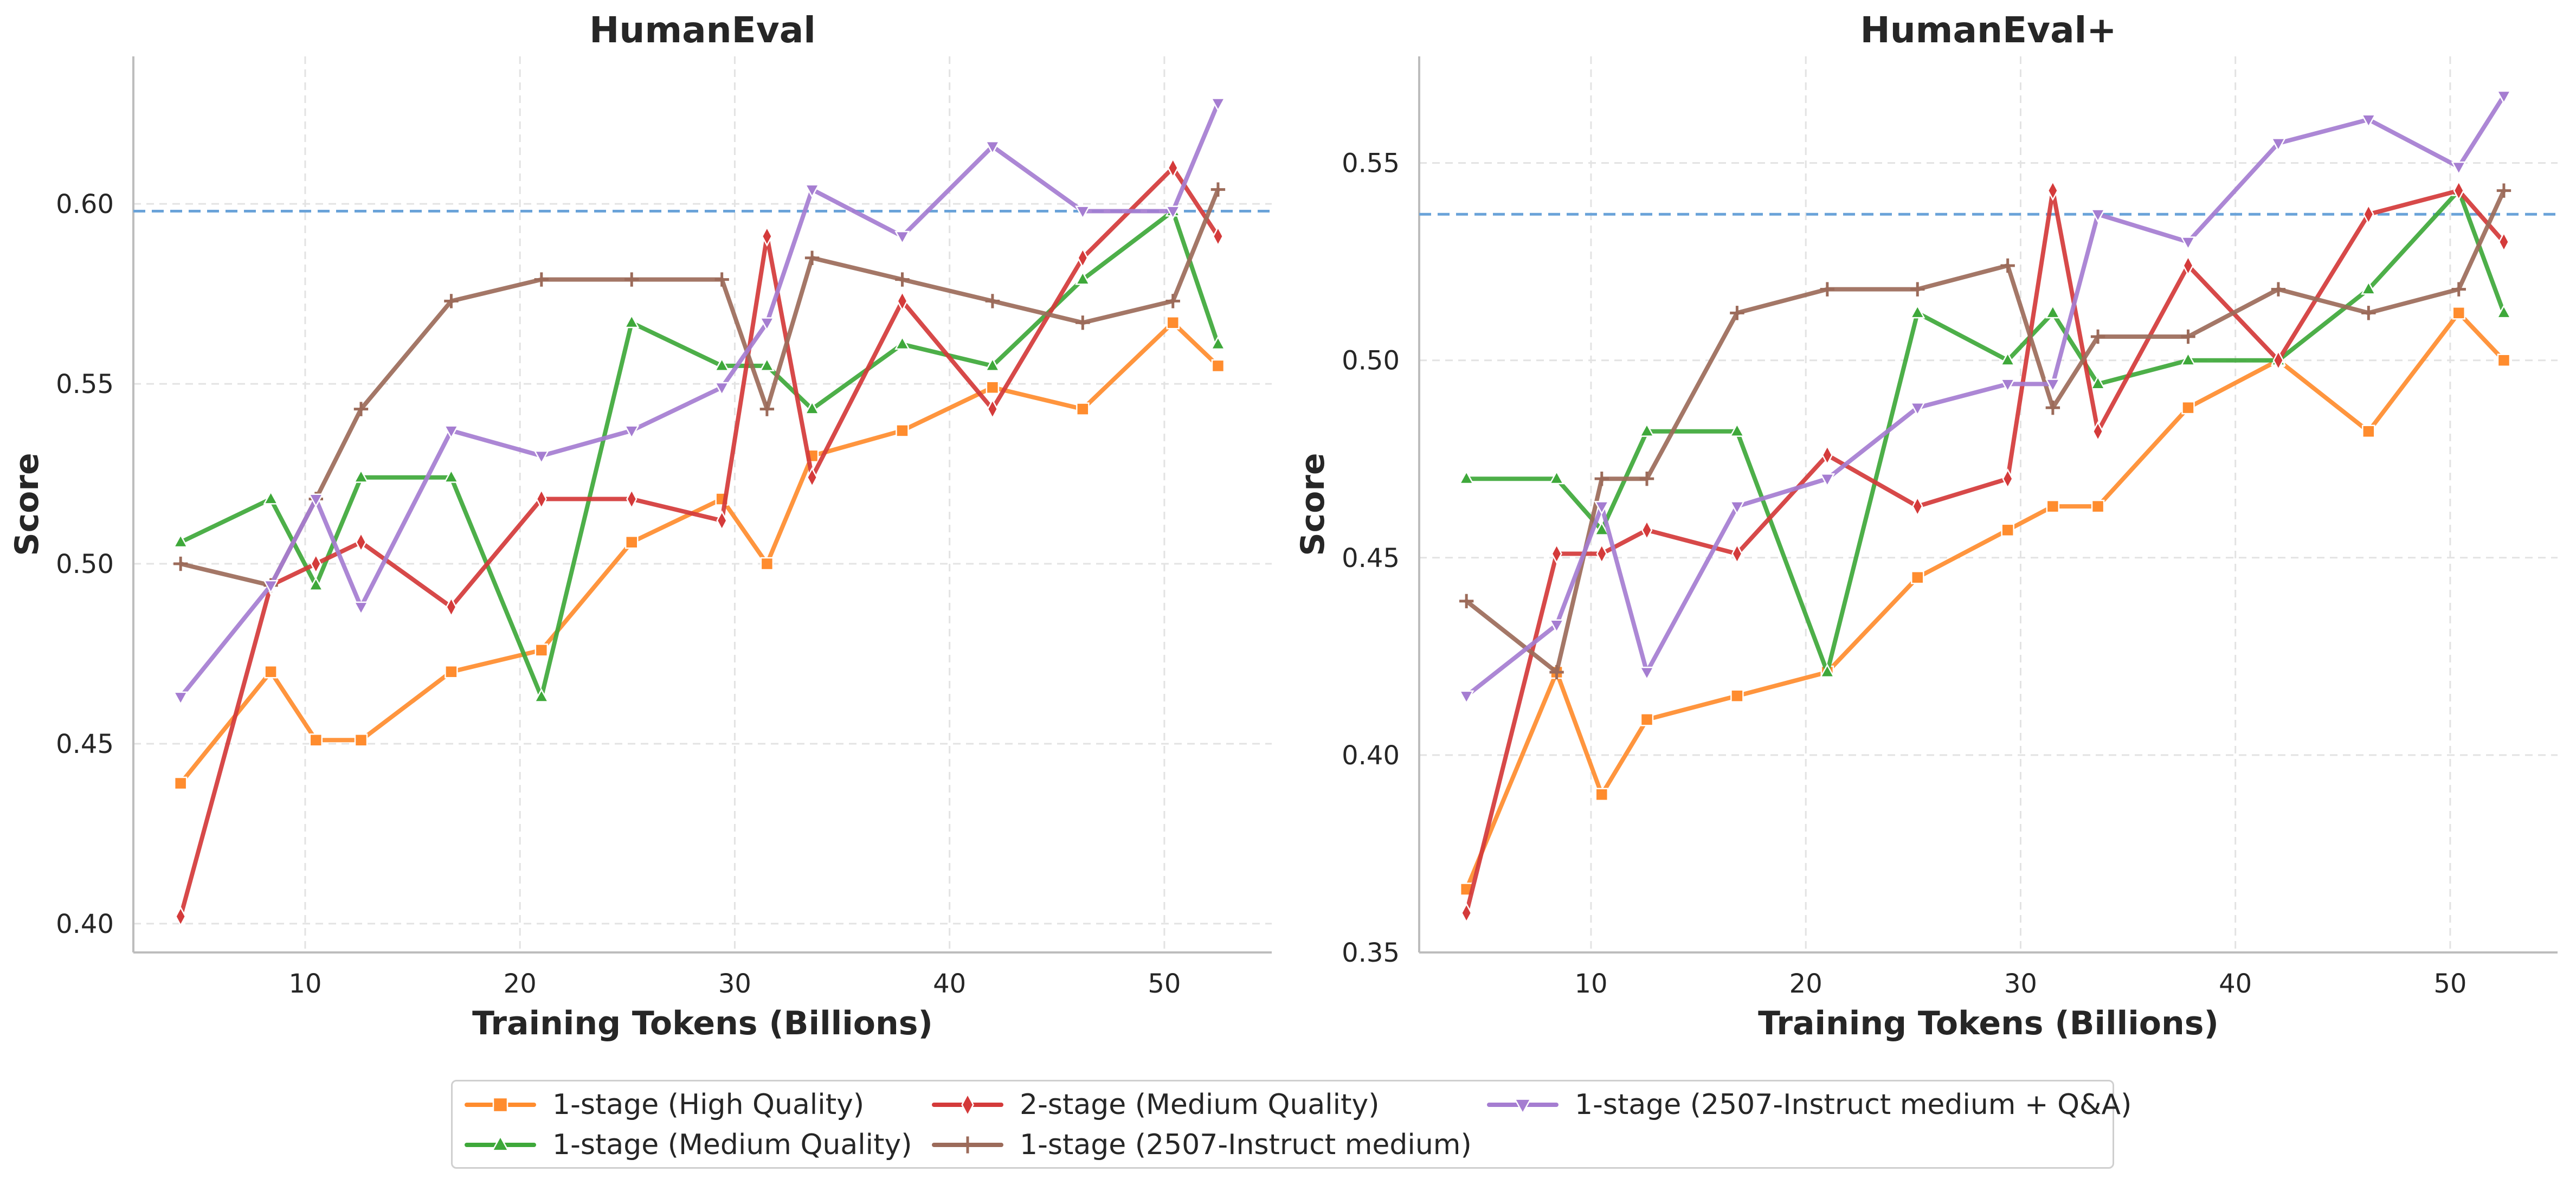  What do you see at coordinates (85, 204) in the screenshot?
I see `y-tick-label: 0.60` at bounding box center [85, 204].